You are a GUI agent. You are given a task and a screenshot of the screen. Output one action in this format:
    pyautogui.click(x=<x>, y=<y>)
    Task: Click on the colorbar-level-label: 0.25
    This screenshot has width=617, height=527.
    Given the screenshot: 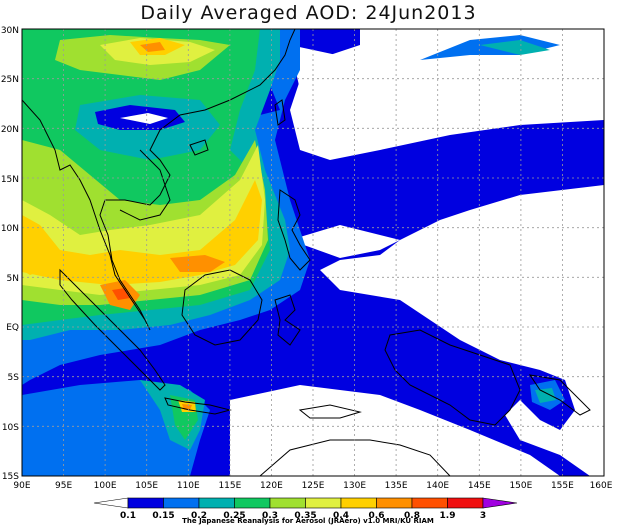 What is the action you would take?
    pyautogui.click(x=234, y=516)
    